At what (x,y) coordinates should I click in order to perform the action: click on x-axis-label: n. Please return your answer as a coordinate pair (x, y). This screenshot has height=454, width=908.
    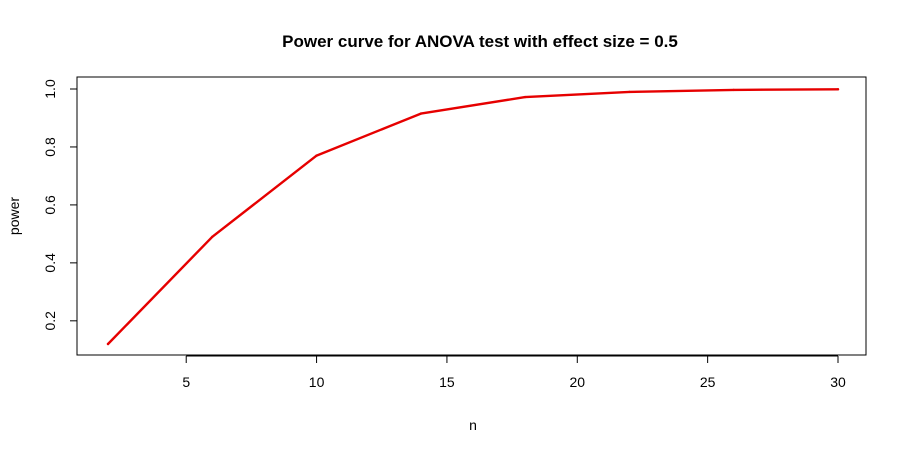
    Looking at the image, I should click on (473, 425).